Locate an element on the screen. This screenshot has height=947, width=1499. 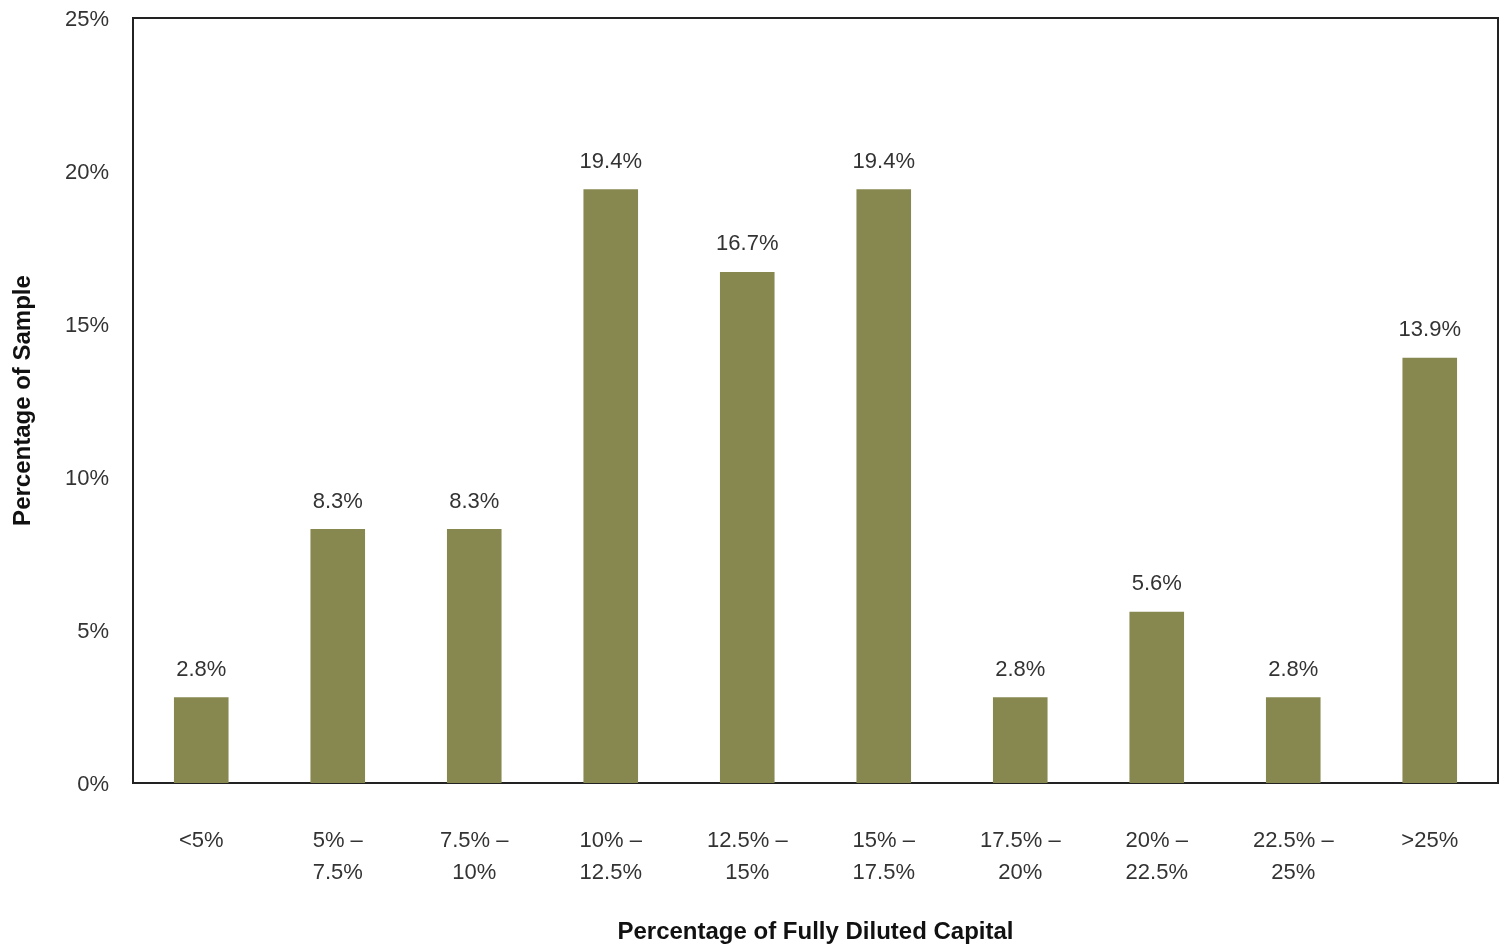
data-label: 13.9% is located at coordinates (1429, 329).